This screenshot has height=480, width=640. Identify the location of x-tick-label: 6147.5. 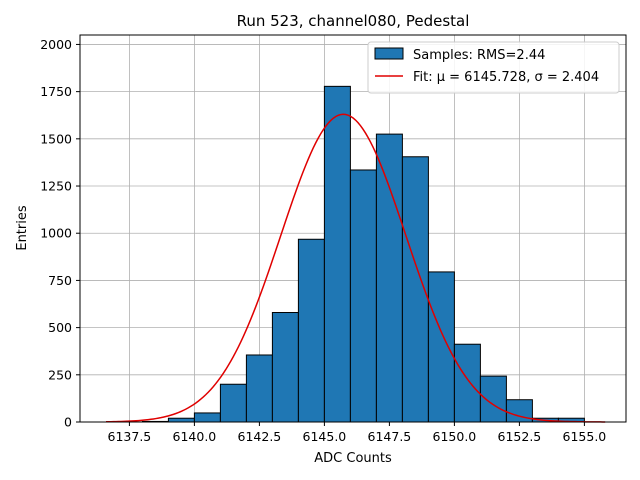
(390, 436).